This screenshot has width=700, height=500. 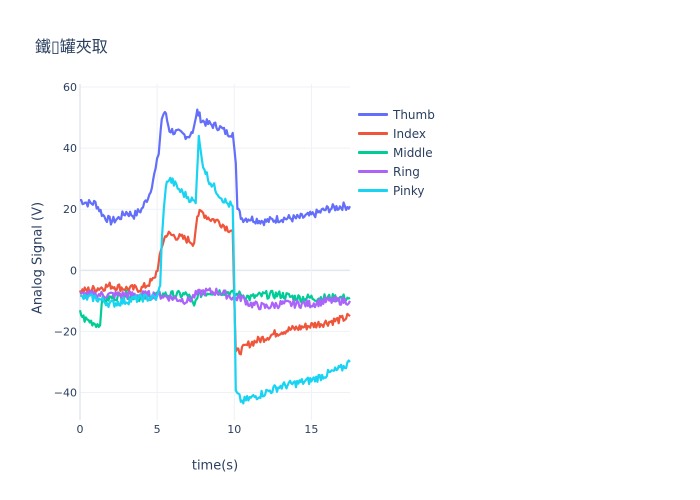 I want to click on x-axis-label: time(s), so click(x=215, y=466).